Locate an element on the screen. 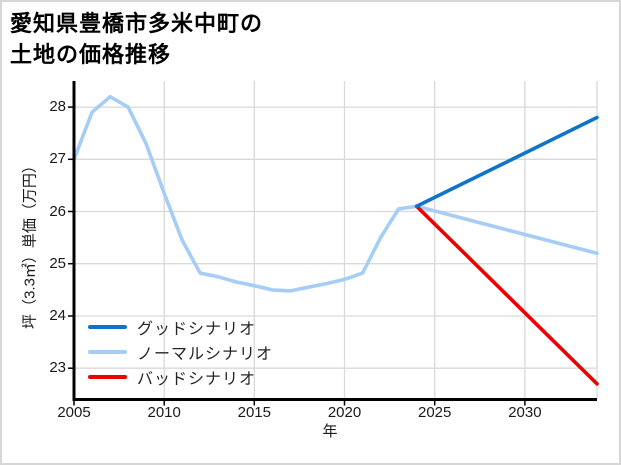  y-tick-label-27: 27 is located at coordinates (57, 159).